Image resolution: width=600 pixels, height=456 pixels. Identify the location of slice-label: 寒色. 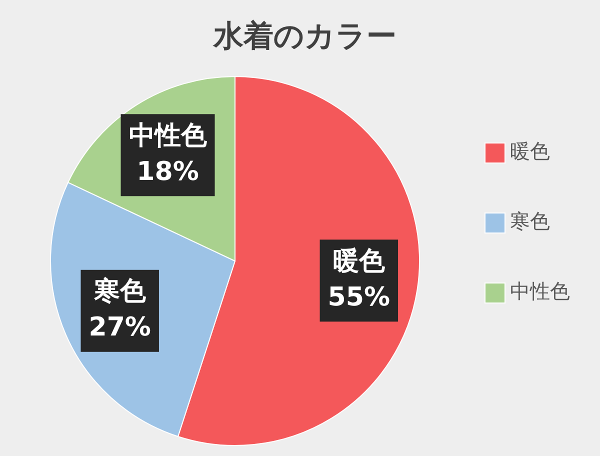
(119, 291).